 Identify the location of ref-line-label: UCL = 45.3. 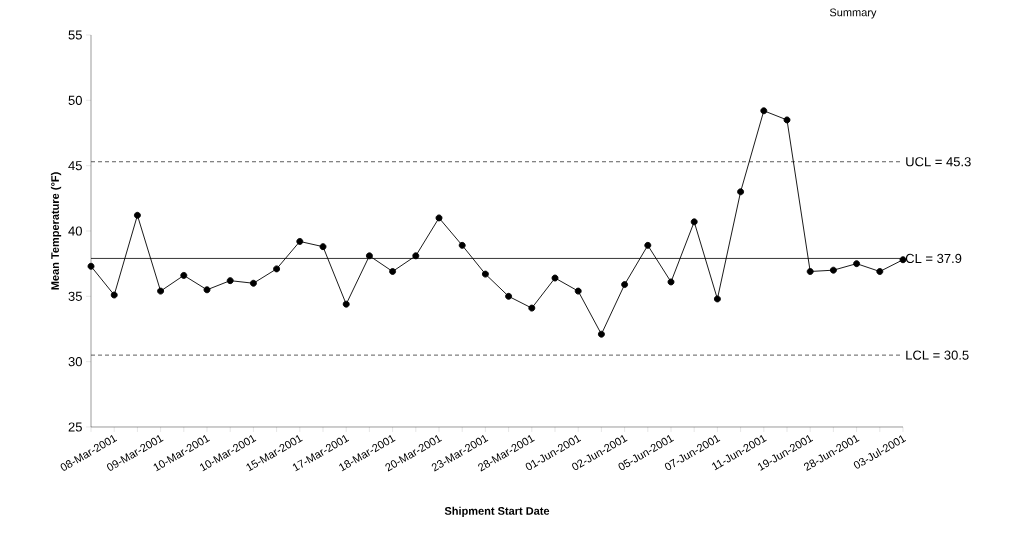
(938, 162).